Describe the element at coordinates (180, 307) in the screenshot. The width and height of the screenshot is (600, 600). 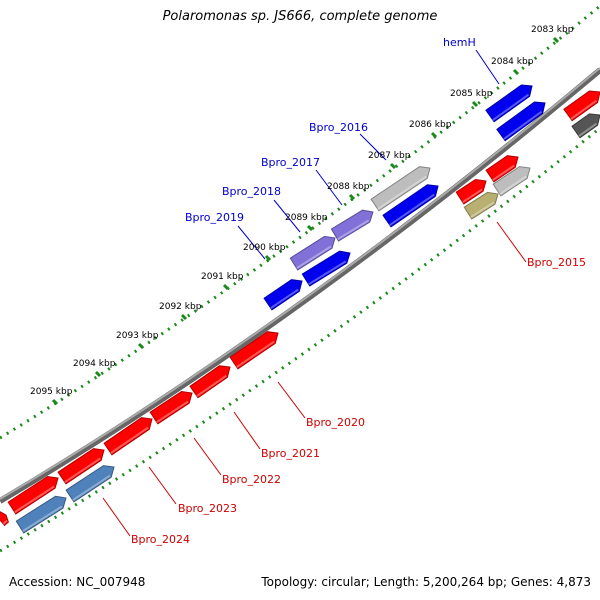
I see `kbp-label: 2092 kbp` at that location.